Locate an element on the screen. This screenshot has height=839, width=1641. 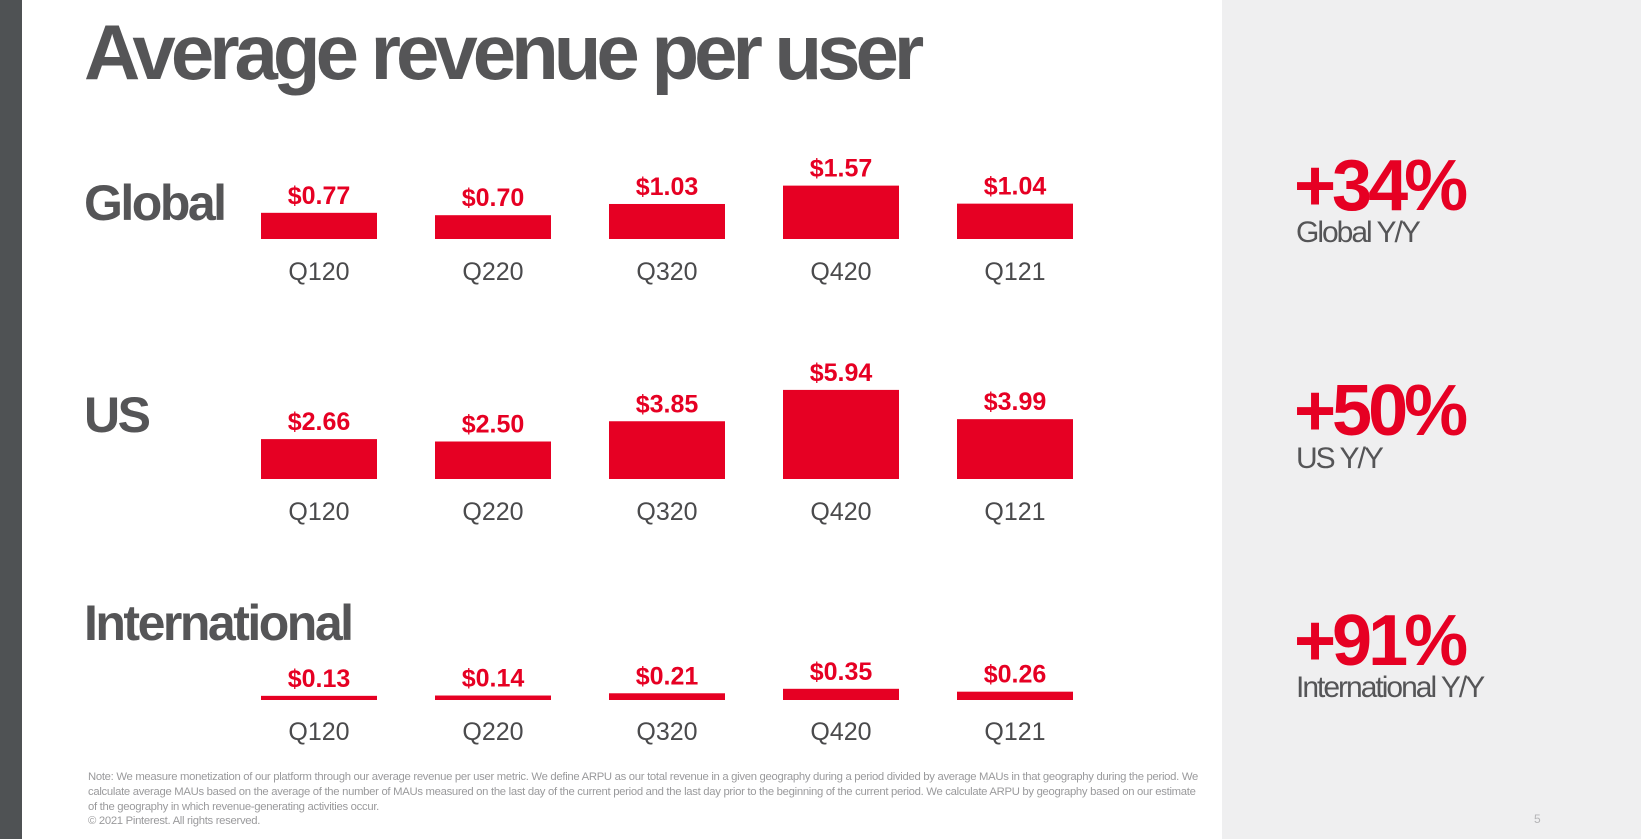
copyright: © 2021 Pinterest. All rights reserved. is located at coordinates (174, 821).